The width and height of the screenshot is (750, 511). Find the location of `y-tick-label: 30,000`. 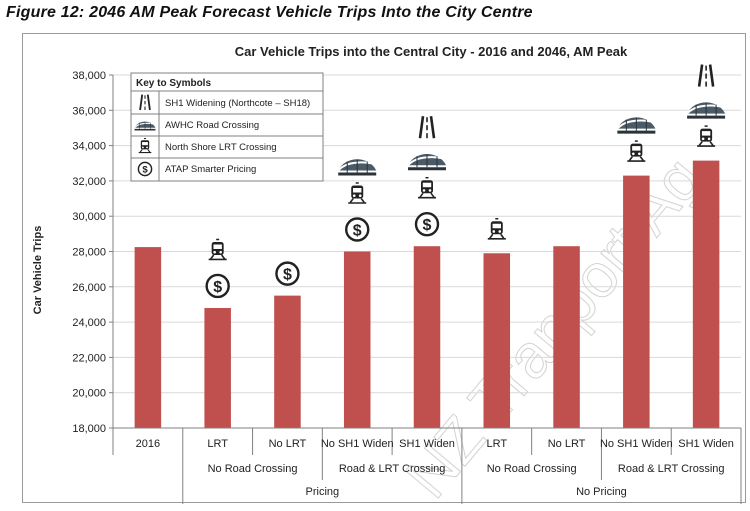

y-tick-label: 30,000 is located at coordinates (89, 217).